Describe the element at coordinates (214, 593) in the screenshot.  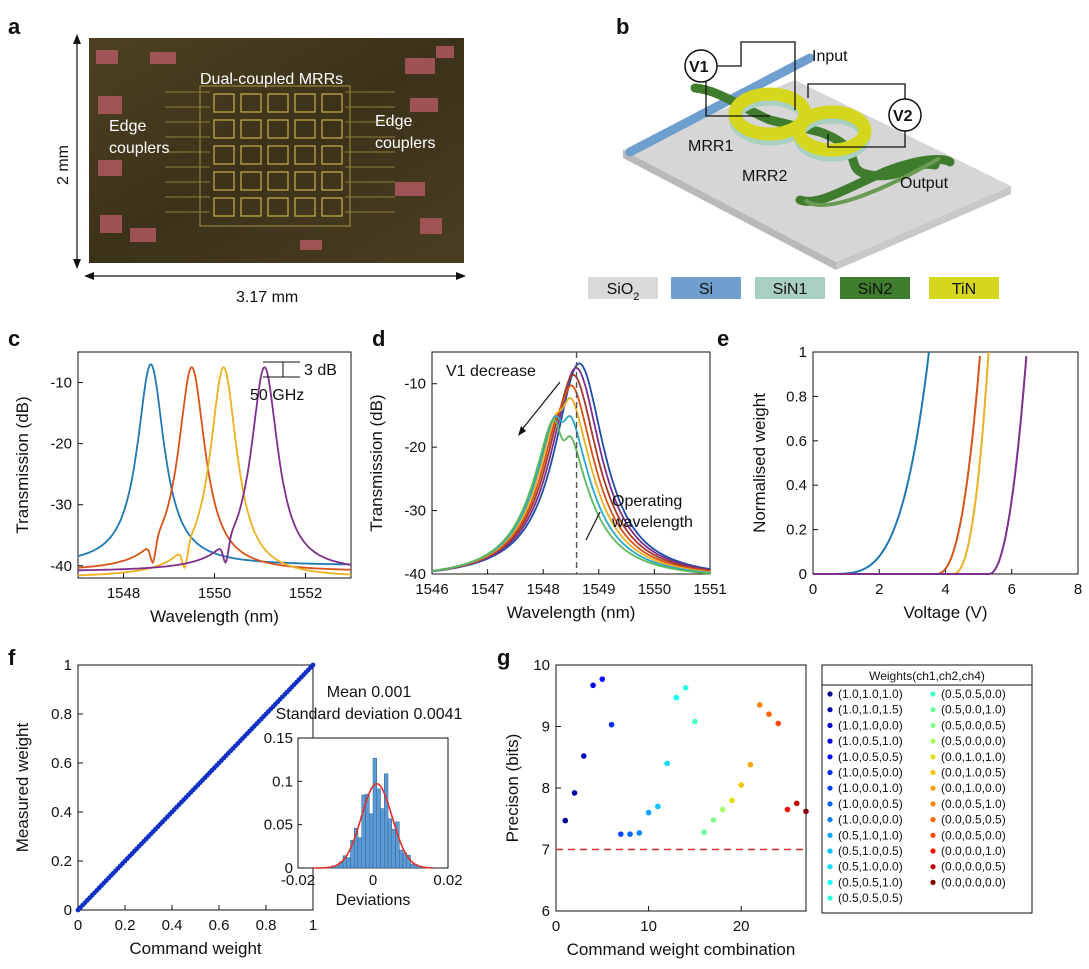
I see `x-tick-label: 1550` at that location.